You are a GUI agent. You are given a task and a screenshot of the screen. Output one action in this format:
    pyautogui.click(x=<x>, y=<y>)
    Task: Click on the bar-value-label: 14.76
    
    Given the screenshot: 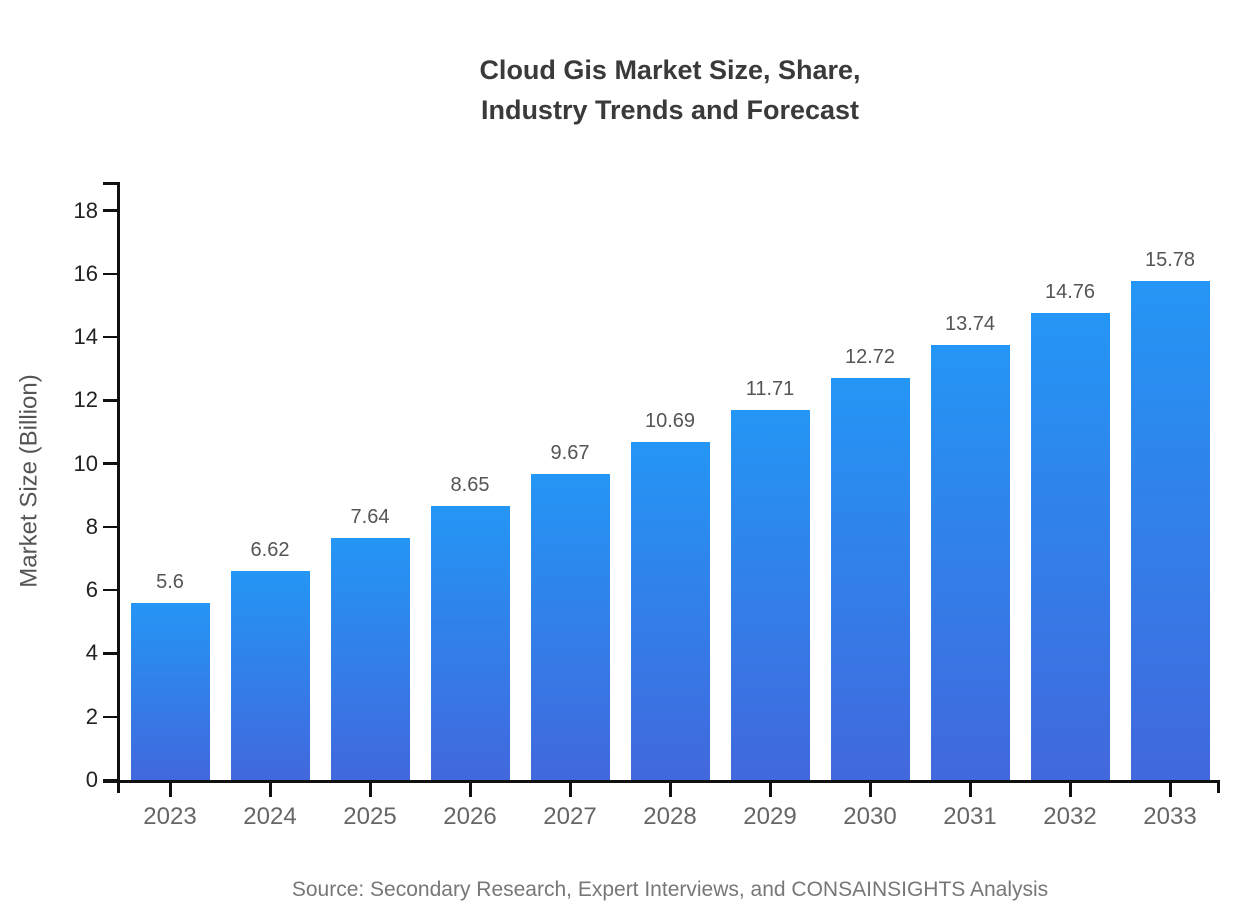 What is the action you would take?
    pyautogui.click(x=1070, y=292)
    